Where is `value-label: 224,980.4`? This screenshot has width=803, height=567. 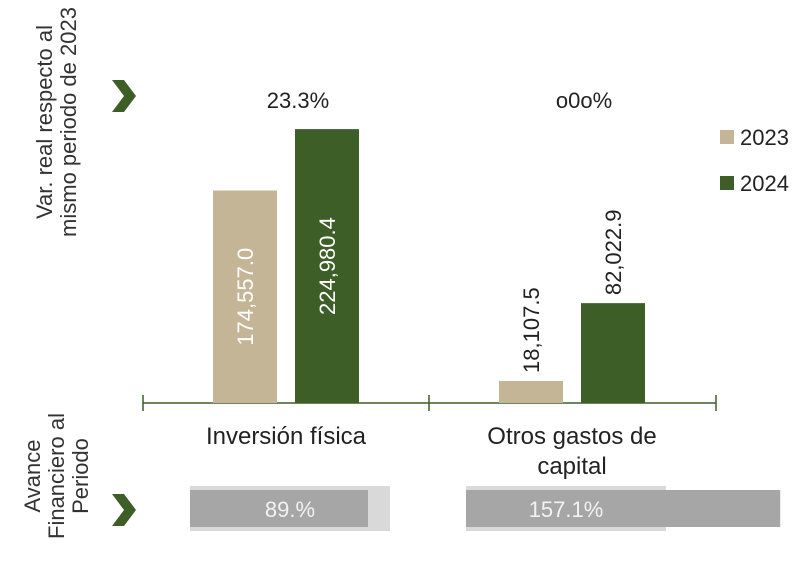 value-label: 224,980.4 is located at coordinates (327, 266).